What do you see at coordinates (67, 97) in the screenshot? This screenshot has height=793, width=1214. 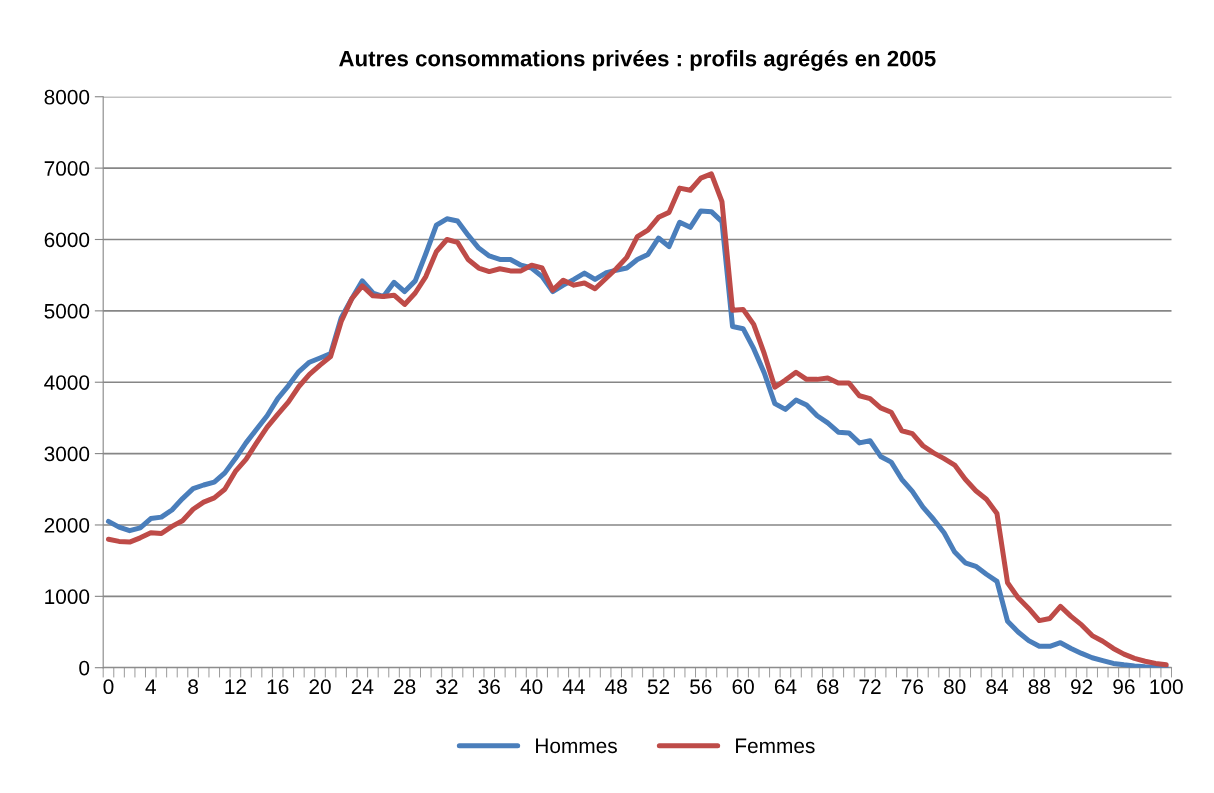 I see `y-tick-label: 8000` at bounding box center [67, 97].